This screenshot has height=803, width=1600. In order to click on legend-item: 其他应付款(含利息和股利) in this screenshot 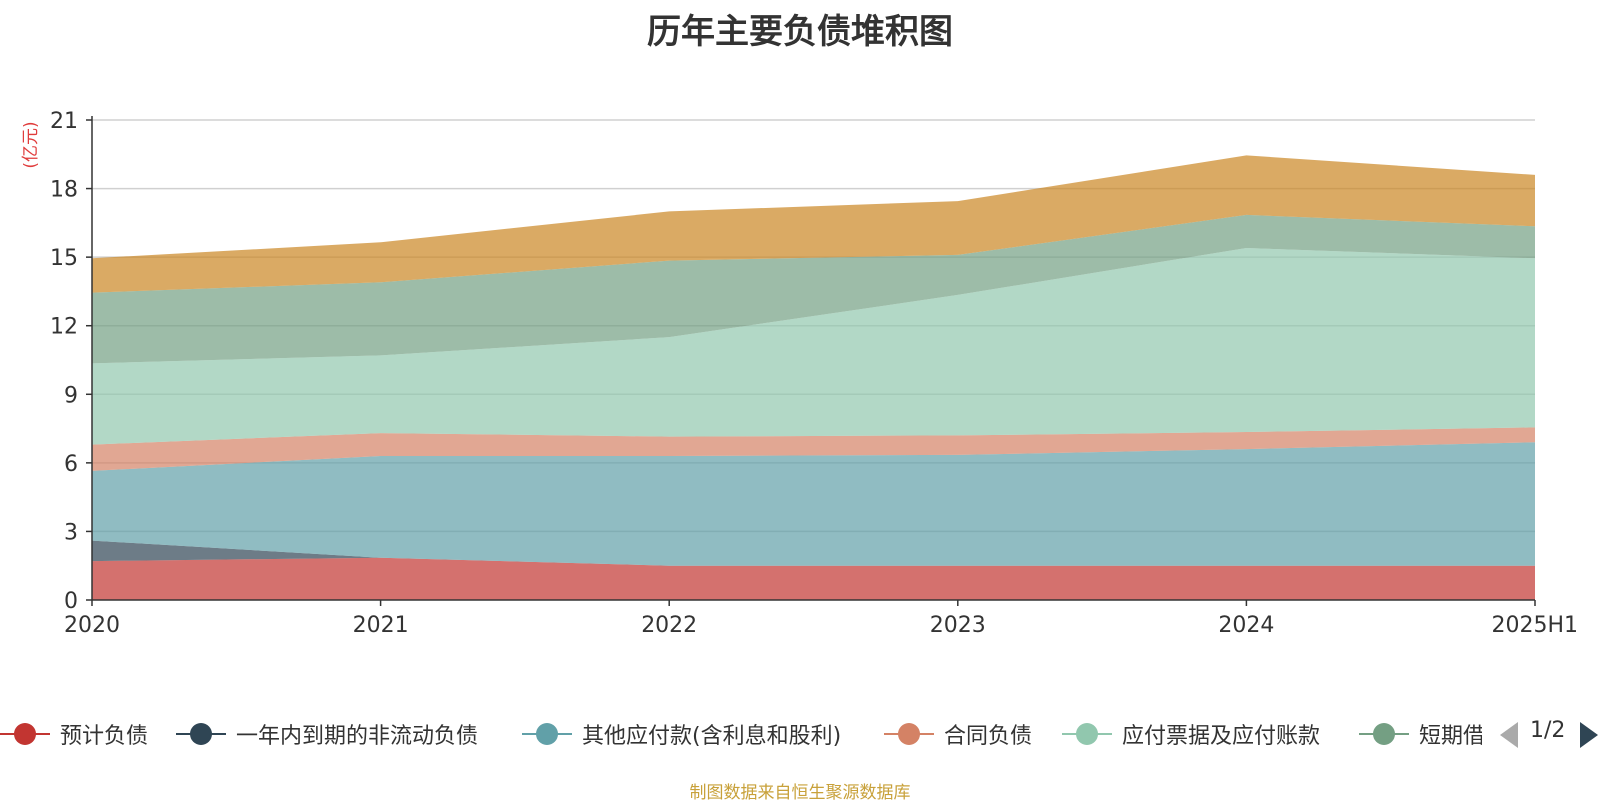, I will do `click(681, 734)`.